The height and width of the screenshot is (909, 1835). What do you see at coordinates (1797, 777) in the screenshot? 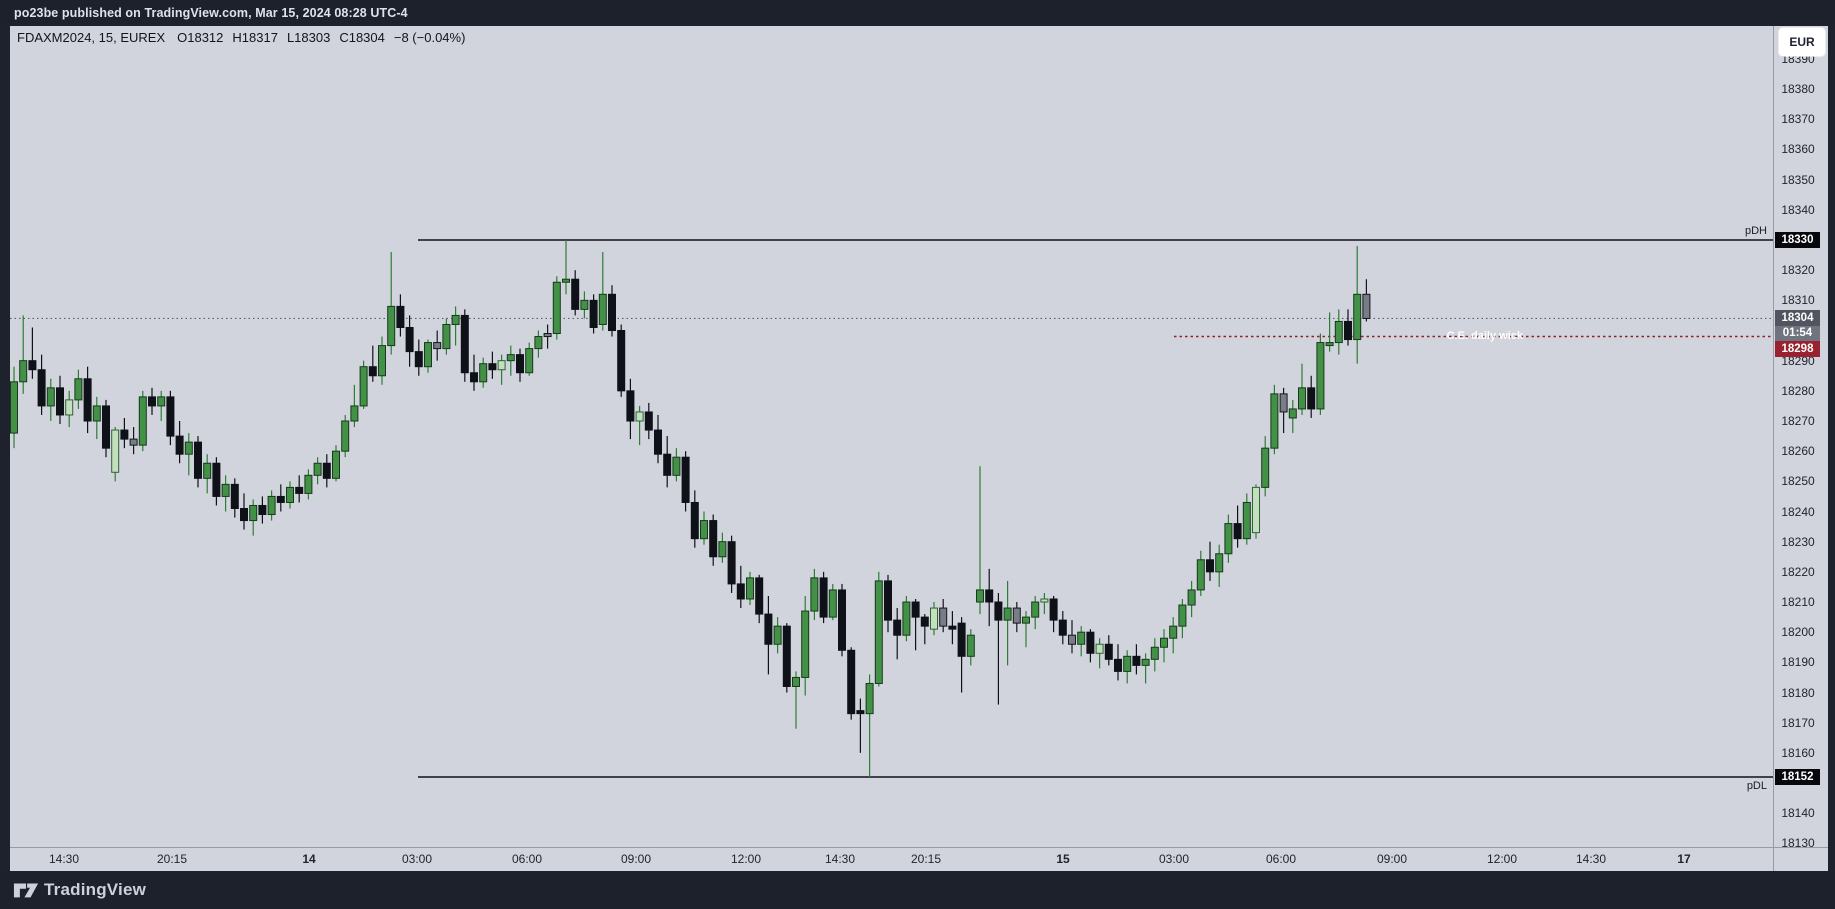
I see `pdl-price-label: 18152` at bounding box center [1797, 777].